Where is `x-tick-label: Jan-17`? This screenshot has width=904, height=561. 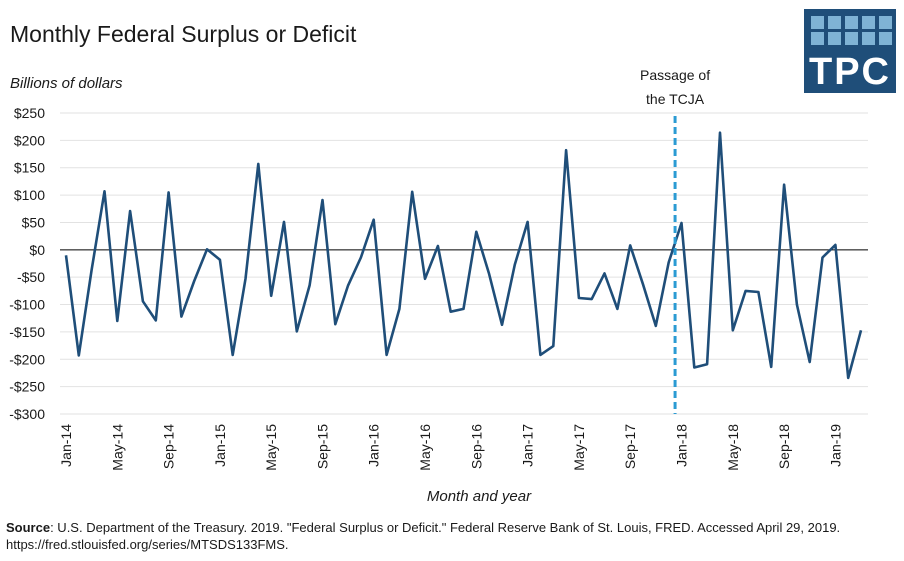
x-tick-label: Jan-17 is located at coordinates (528, 445).